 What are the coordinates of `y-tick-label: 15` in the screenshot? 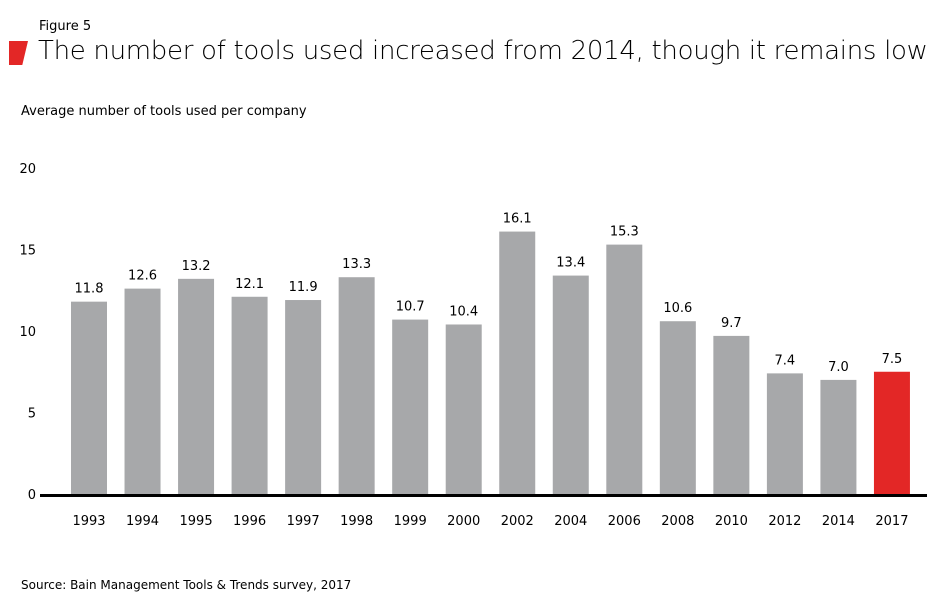 It's located at (27, 251).